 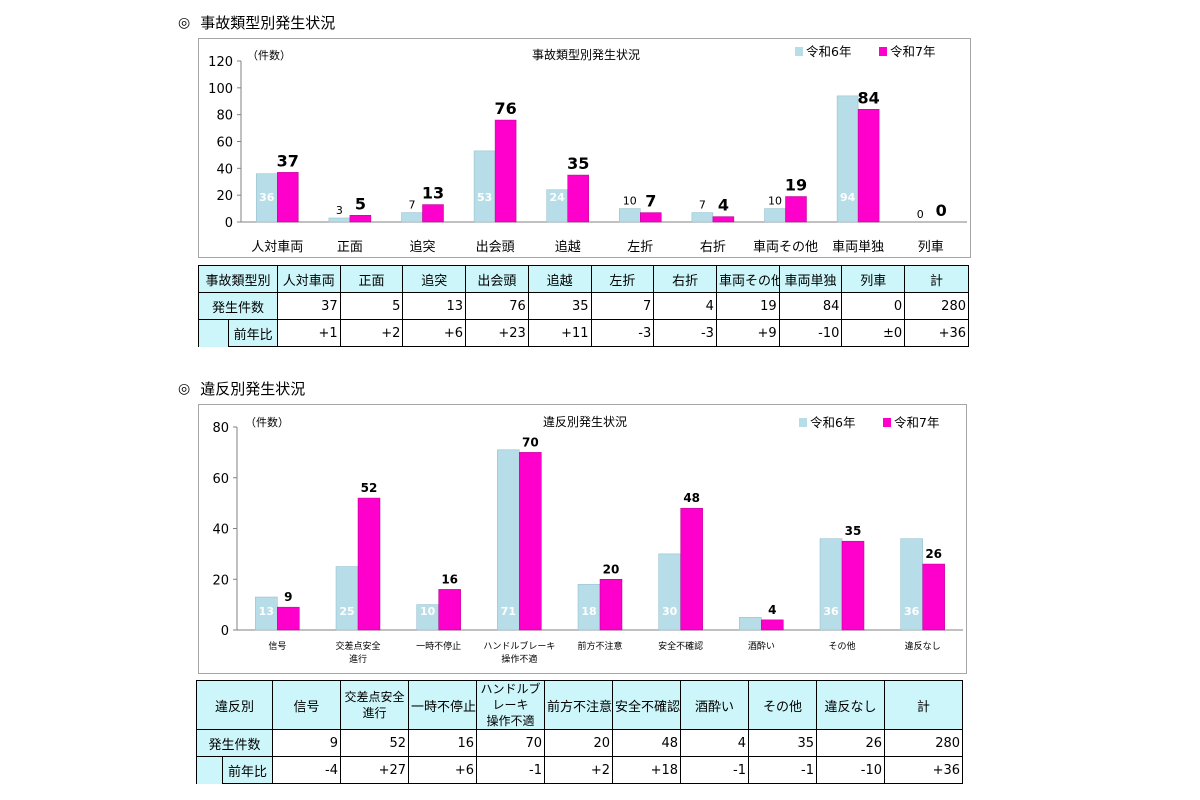 I want to click on table-column-header: その他, so click(x=783, y=705).